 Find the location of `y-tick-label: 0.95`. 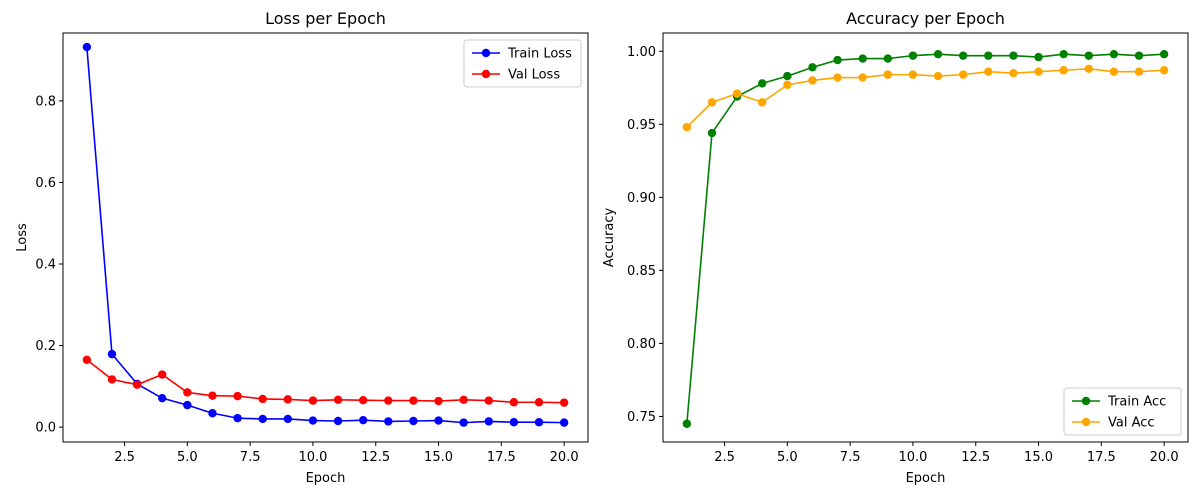

y-tick-label: 0.95 is located at coordinates (641, 125).